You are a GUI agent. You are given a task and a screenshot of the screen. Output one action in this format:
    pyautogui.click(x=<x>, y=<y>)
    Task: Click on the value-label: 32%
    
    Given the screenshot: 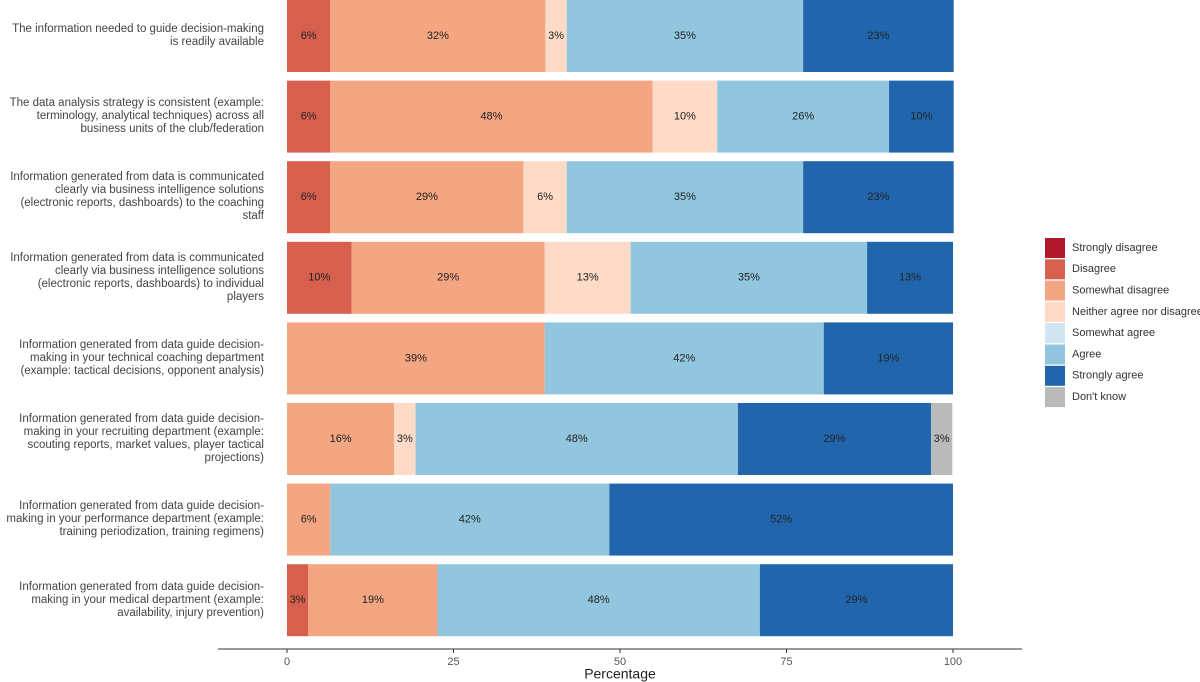 What is the action you would take?
    pyautogui.click(x=438, y=36)
    